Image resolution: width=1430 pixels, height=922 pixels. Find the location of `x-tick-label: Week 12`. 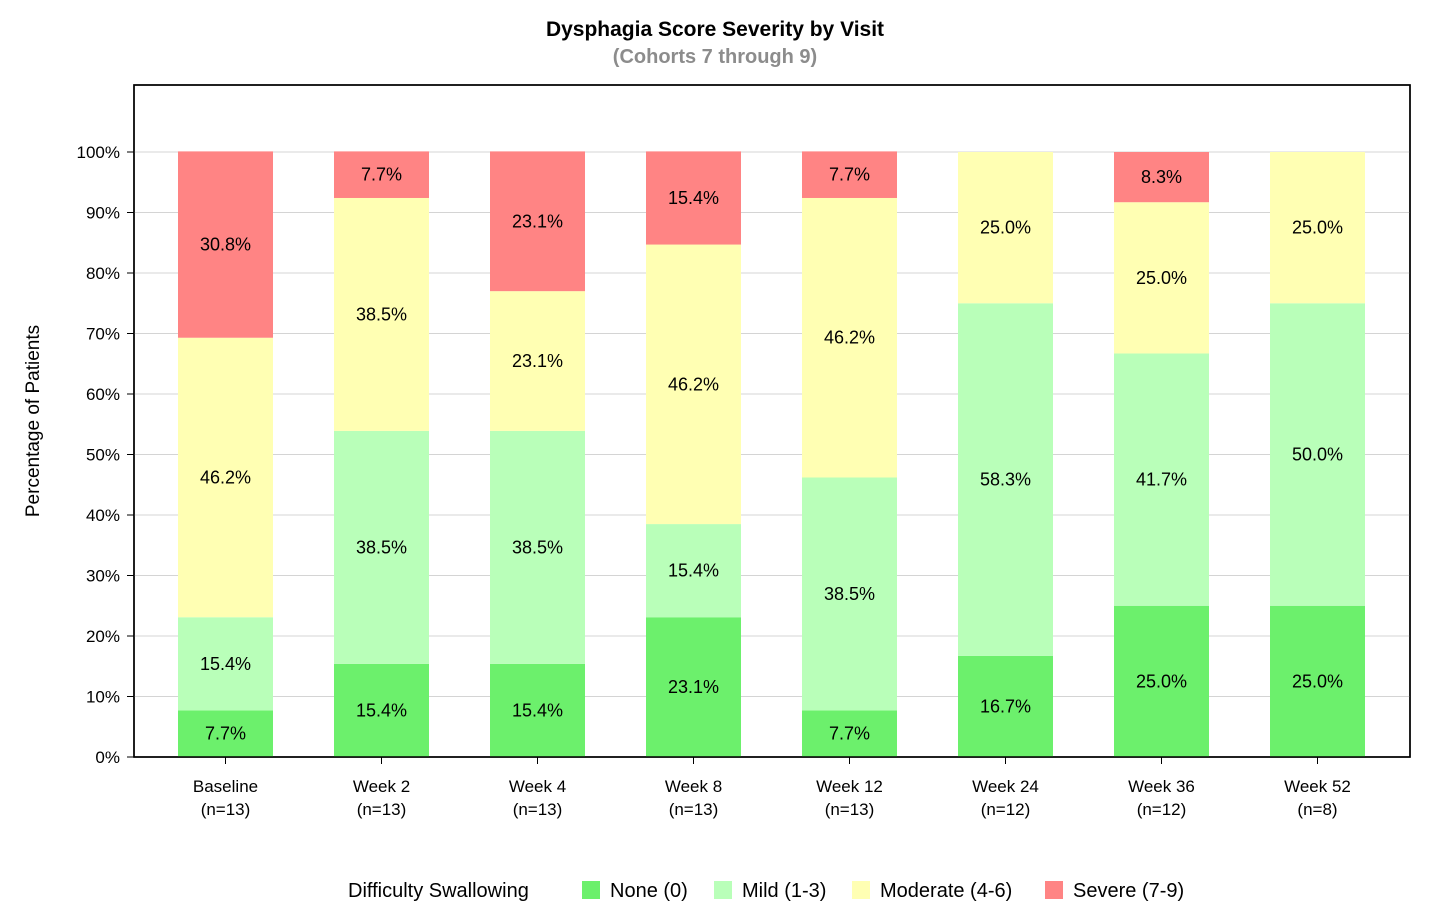

x-tick-label: Week 12 is located at coordinates (849, 786).